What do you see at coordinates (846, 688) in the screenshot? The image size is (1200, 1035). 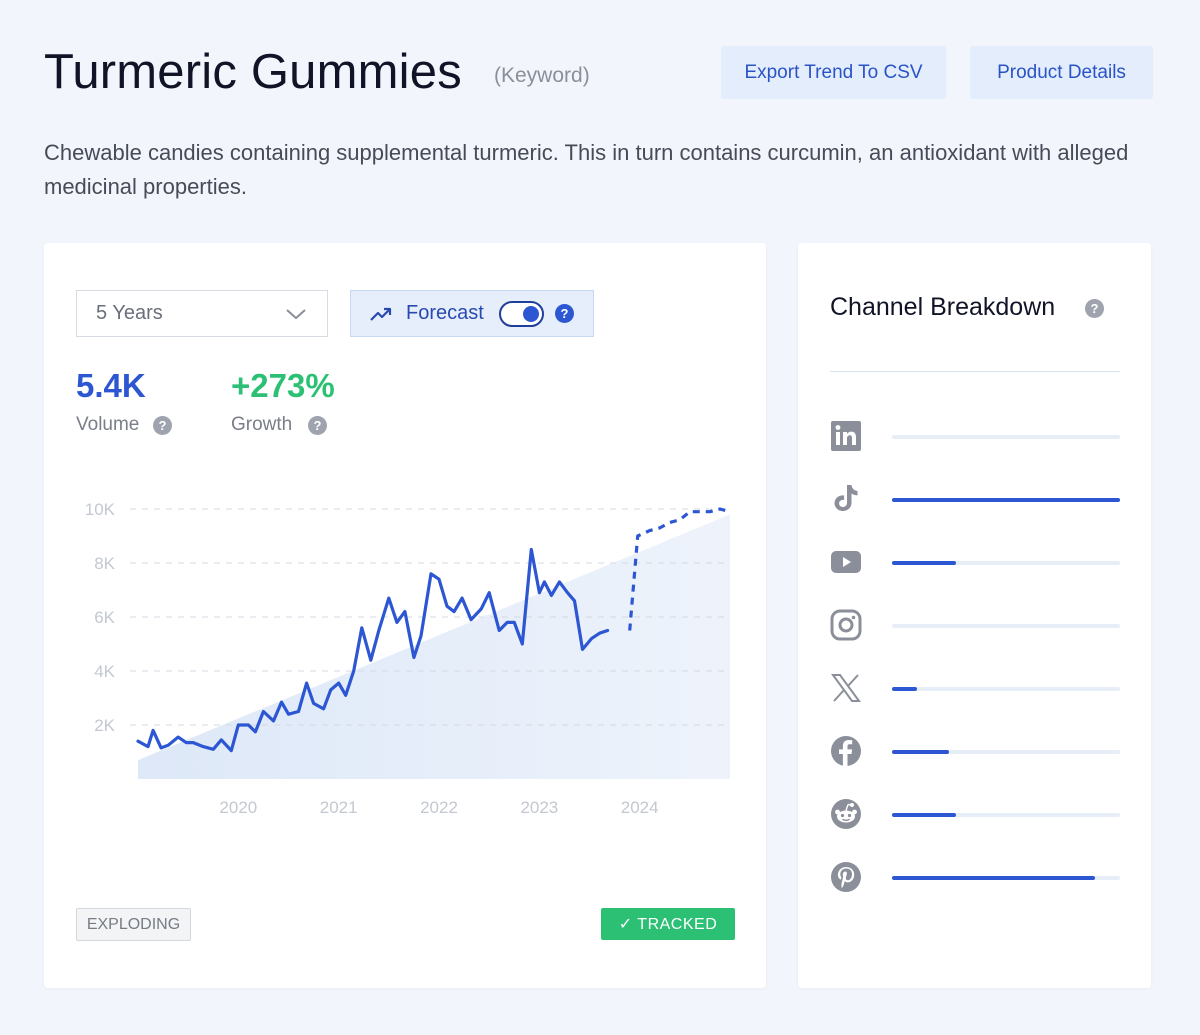 I see `x-icon` at bounding box center [846, 688].